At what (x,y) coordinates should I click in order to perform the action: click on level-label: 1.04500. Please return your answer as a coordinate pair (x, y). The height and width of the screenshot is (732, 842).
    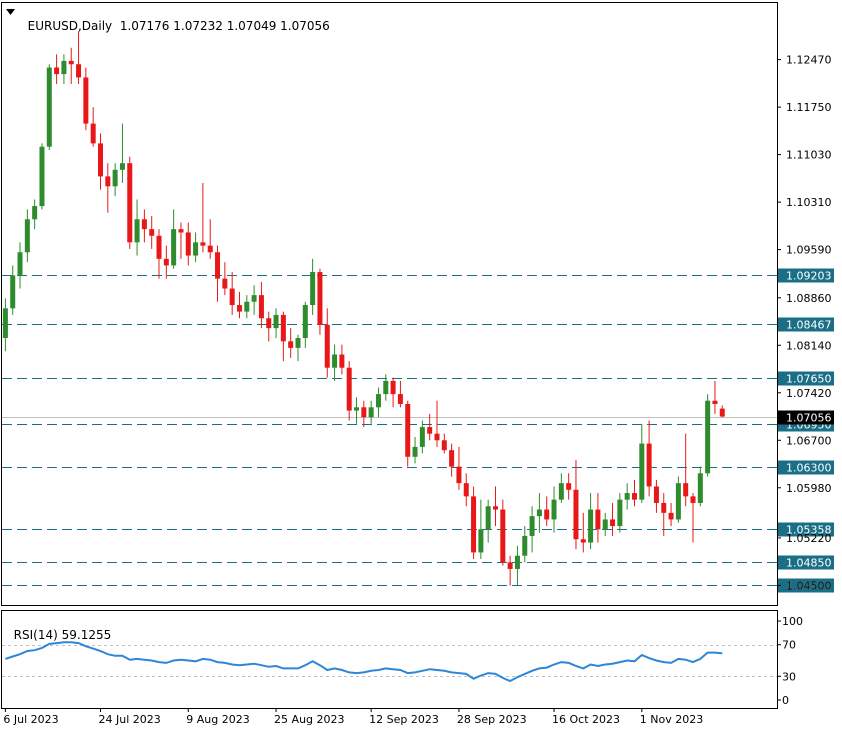
    Looking at the image, I should click on (809, 586).